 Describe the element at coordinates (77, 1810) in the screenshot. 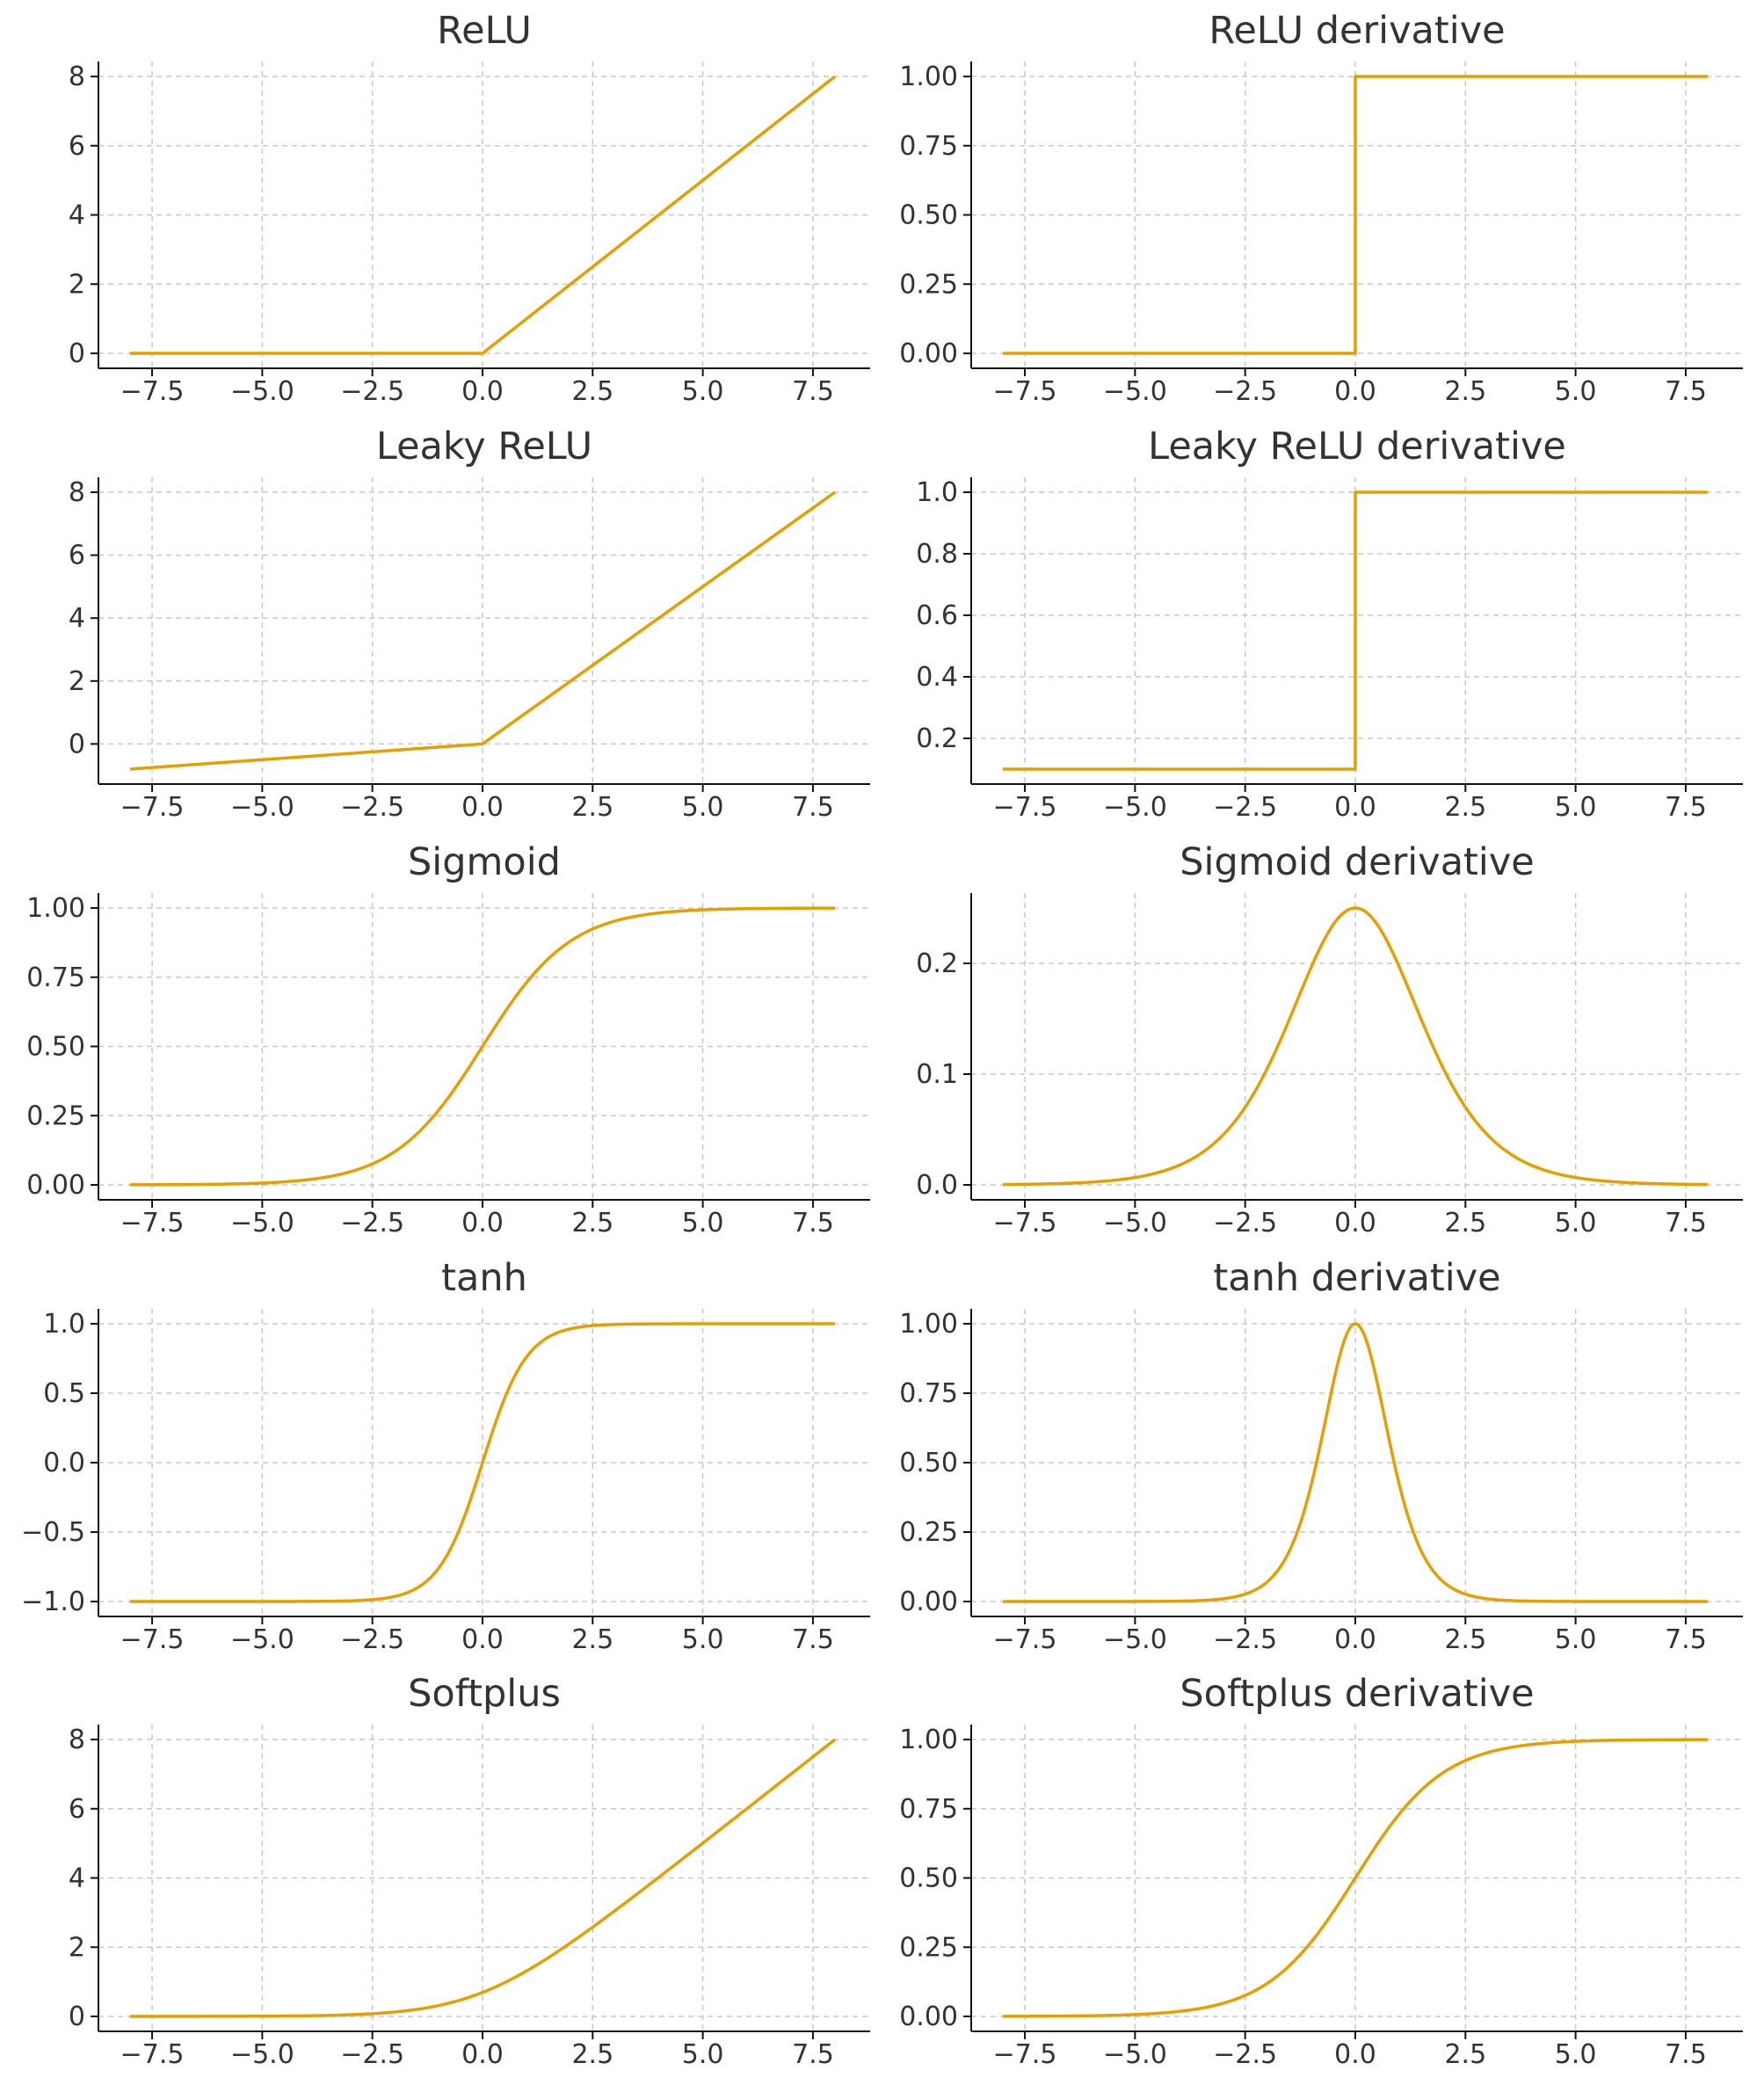

I see `y-tick-label: 6` at that location.